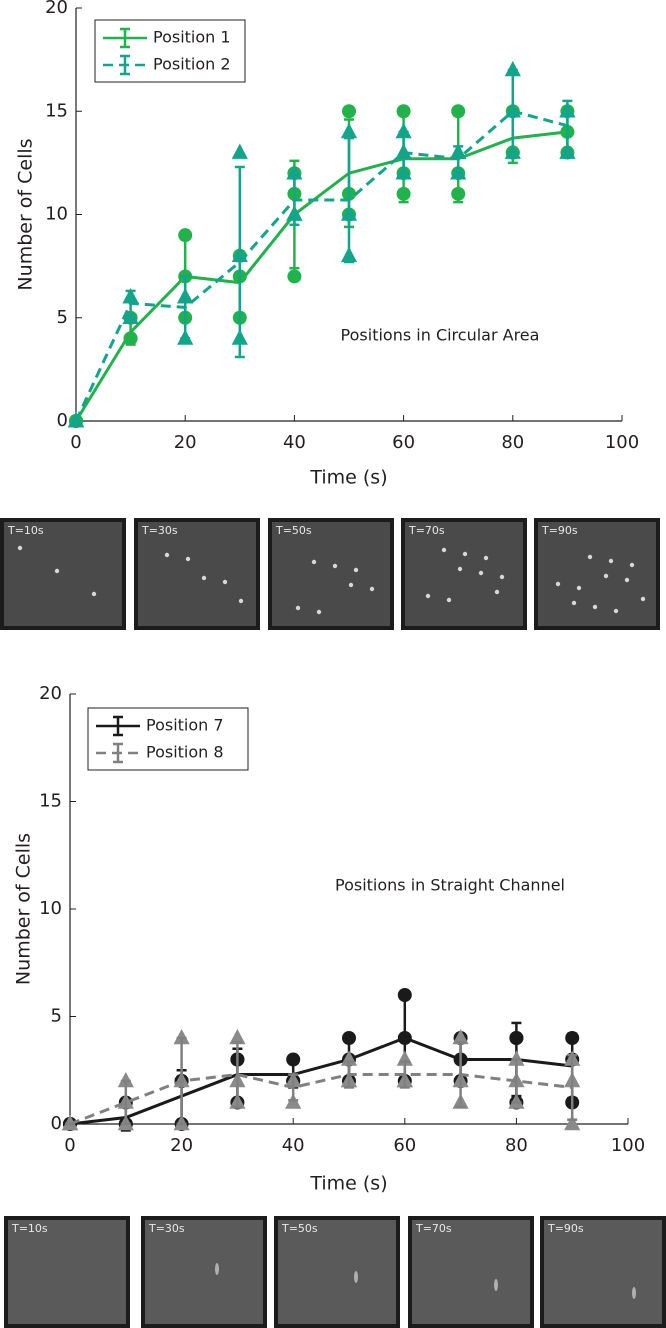  What do you see at coordinates (192, 37) in the screenshot?
I see `legend-label: Position 1` at bounding box center [192, 37].